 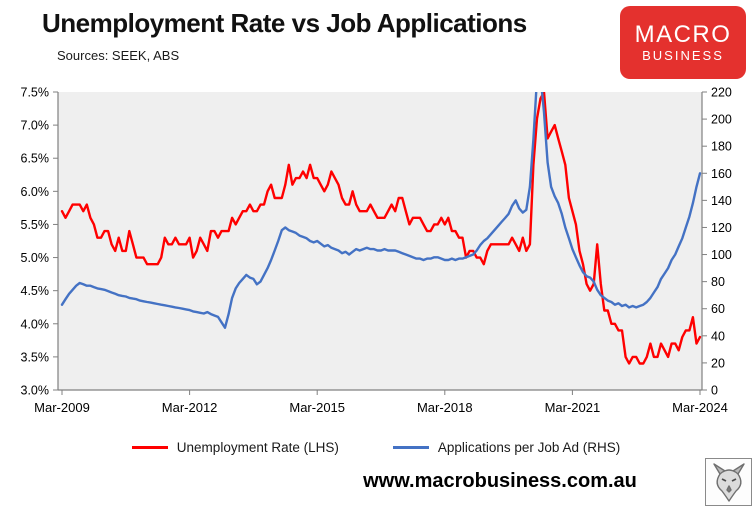 I want to click on svg-text: Mar-2018, so click(x=445, y=407).